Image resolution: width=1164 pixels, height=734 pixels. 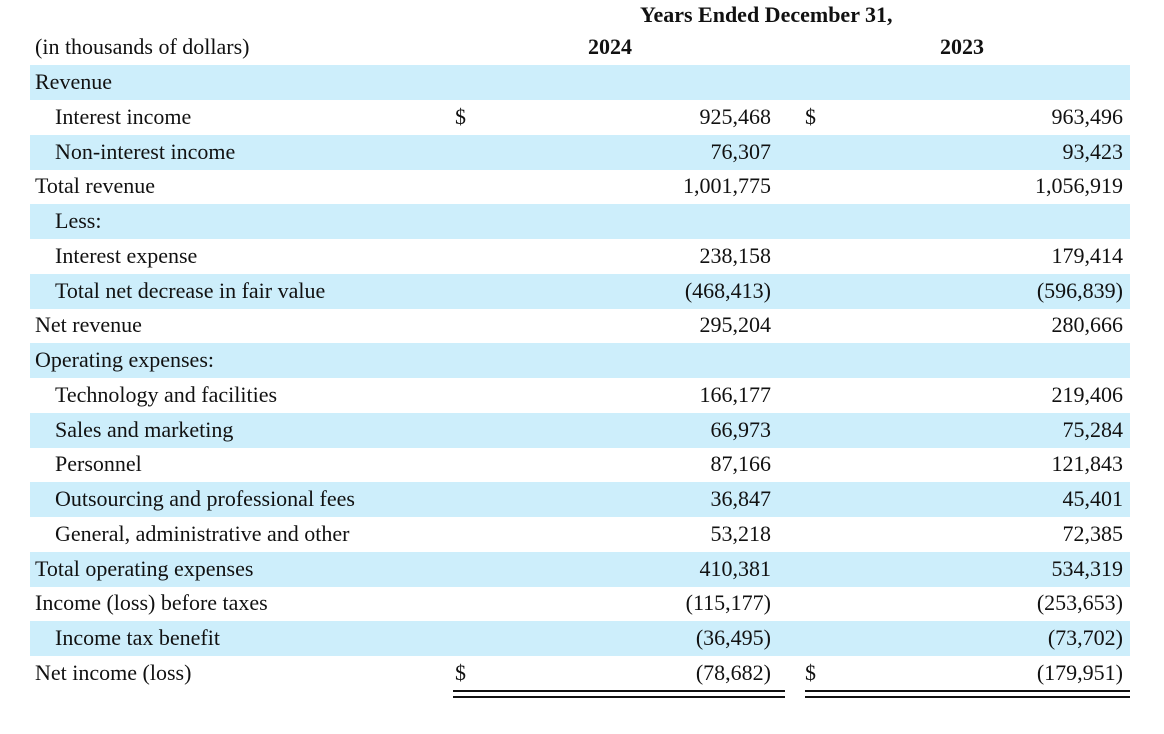 What do you see at coordinates (1093, 151) in the screenshot?
I see `value-2023: 93,423` at bounding box center [1093, 151].